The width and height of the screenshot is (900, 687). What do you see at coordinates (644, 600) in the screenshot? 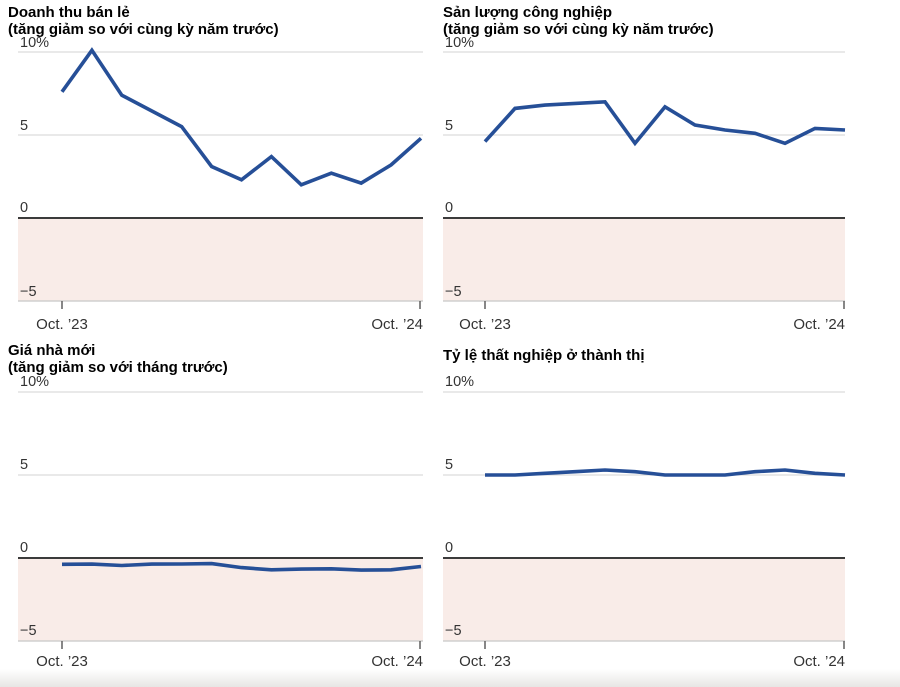
I see `negative-region-urban-unemployment` at bounding box center [644, 600].